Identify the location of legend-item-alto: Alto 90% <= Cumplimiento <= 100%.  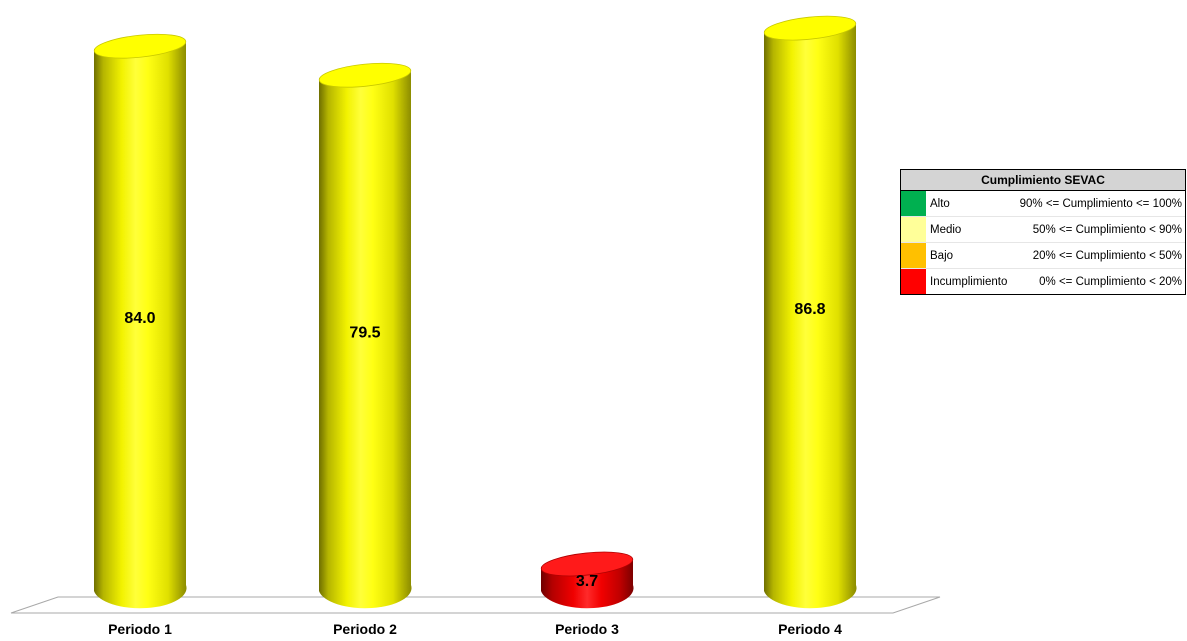
(1043, 203).